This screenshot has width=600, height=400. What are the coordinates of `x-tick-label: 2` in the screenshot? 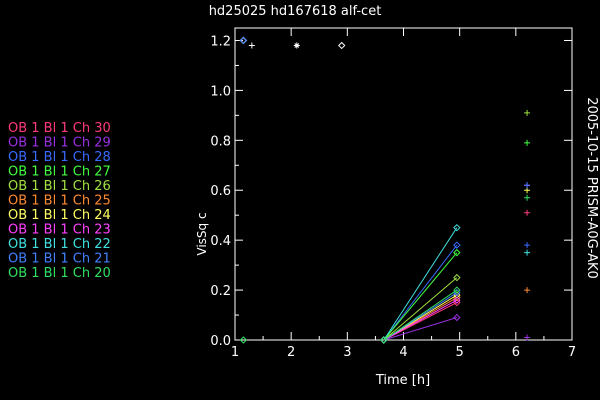 It's located at (291, 352).